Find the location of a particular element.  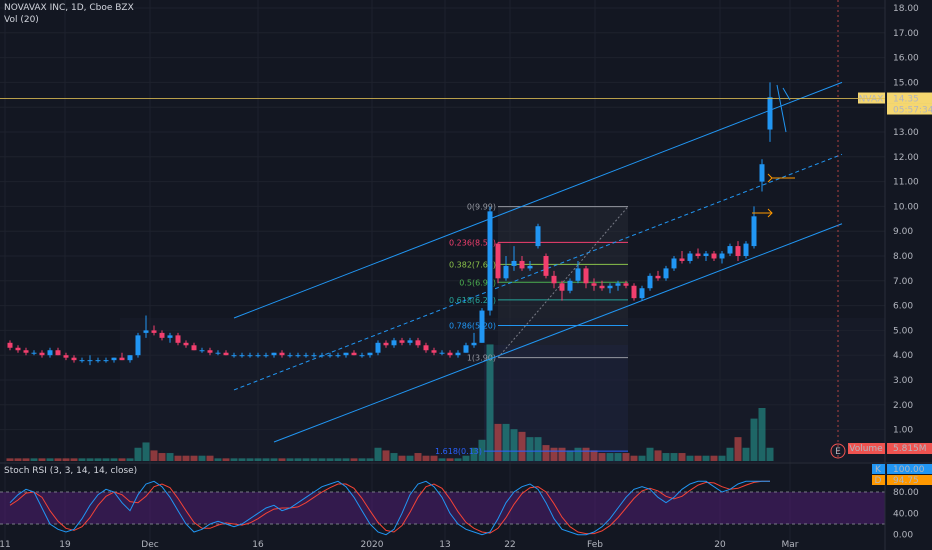

k-label: K is located at coordinates (878, 470).